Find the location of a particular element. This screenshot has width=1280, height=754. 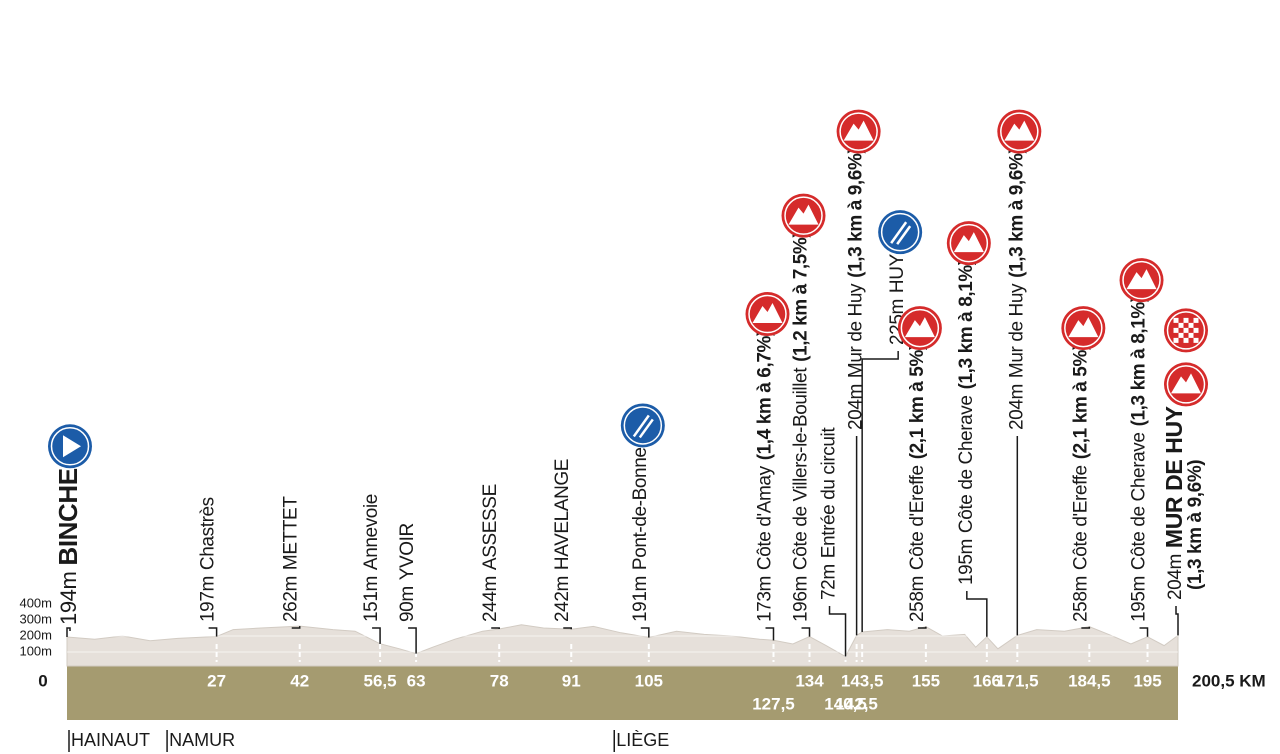

x-tick-label: 27 is located at coordinates (216, 680).